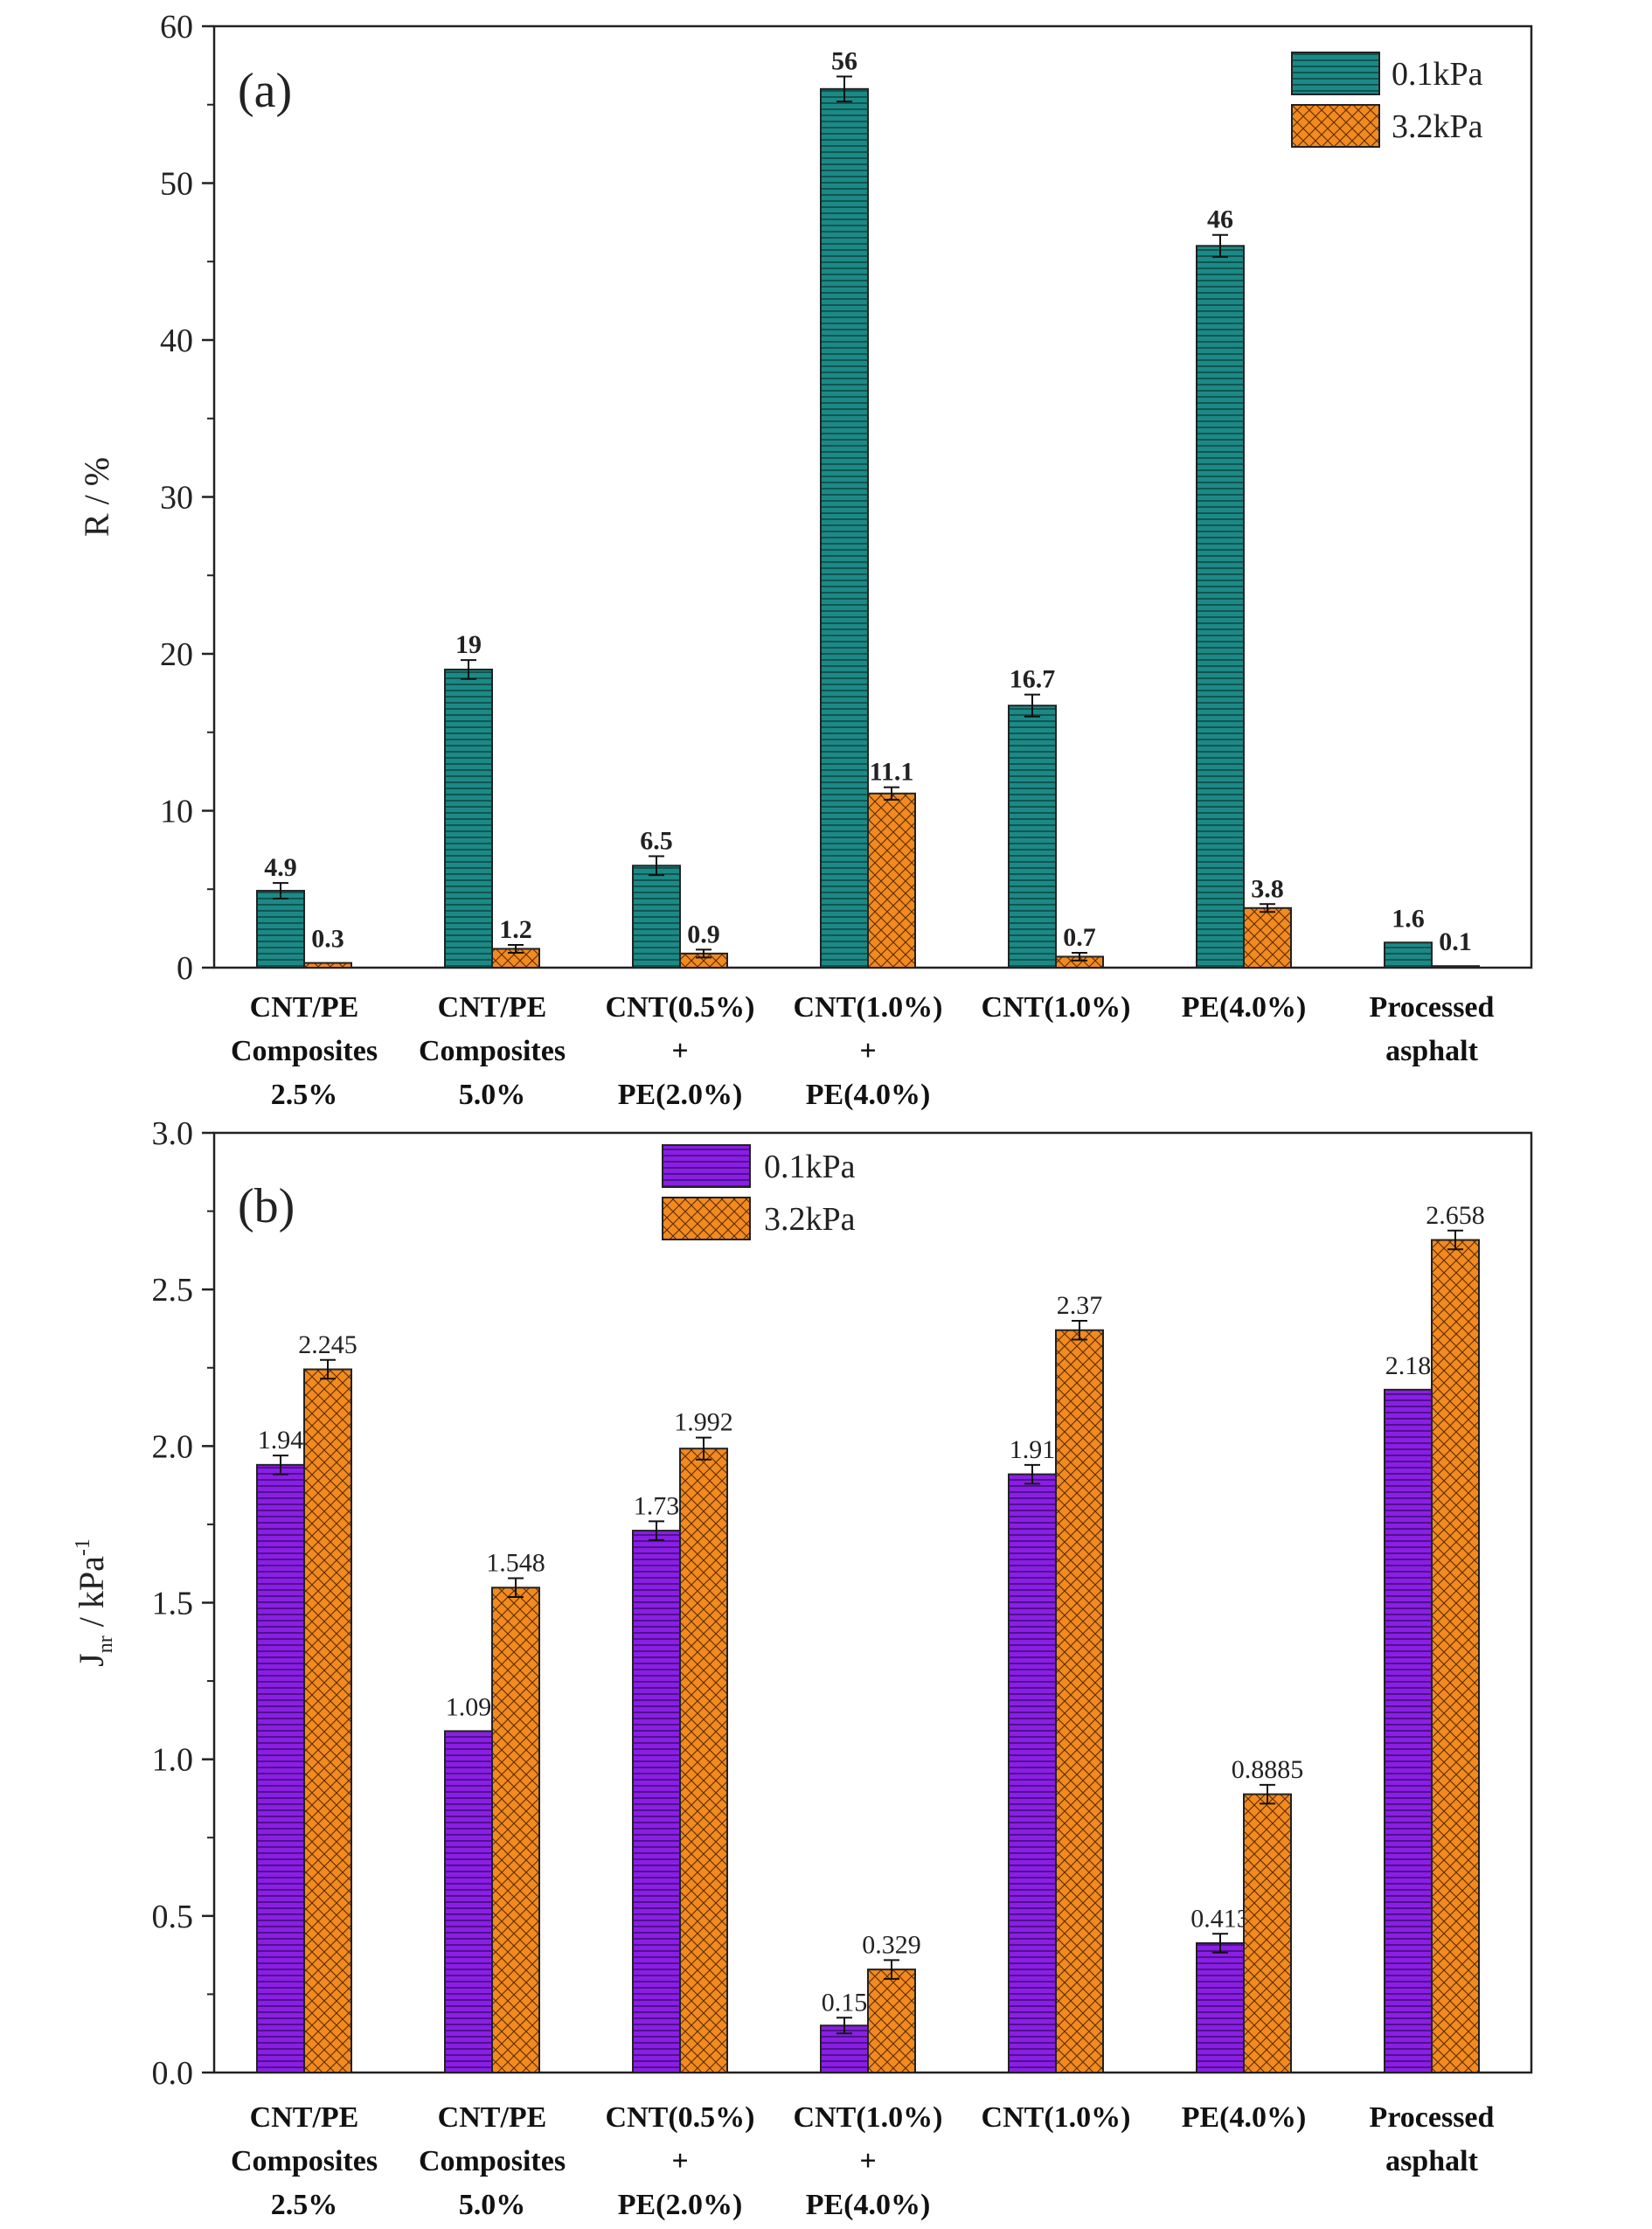 This screenshot has height=2229, width=1652. I want to click on data-label: 0.15, so click(845, 2003).